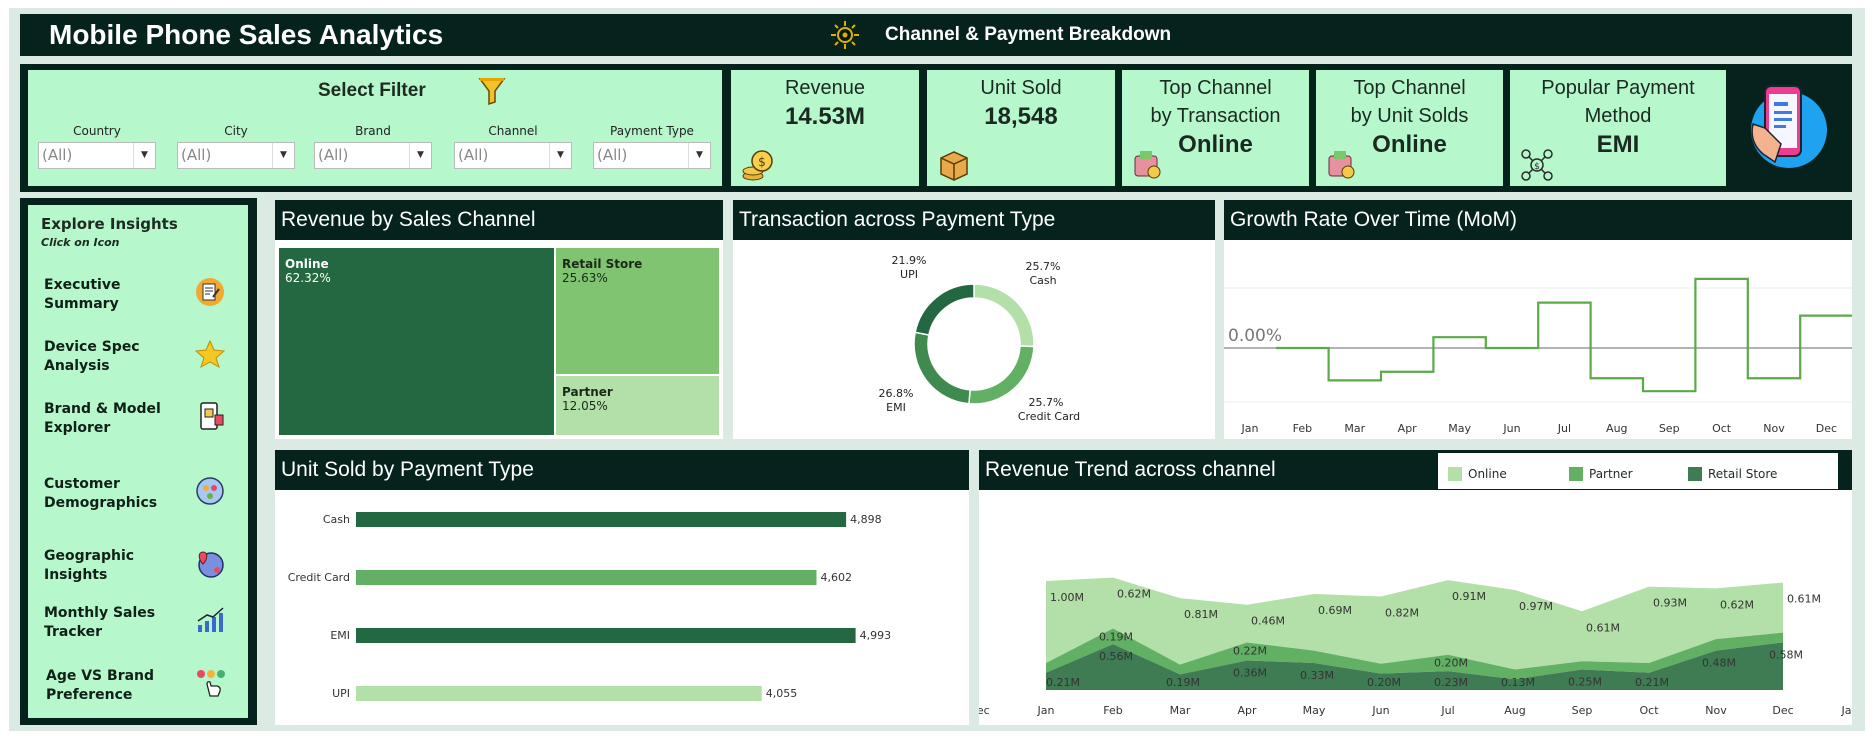 The width and height of the screenshot is (1876, 738). What do you see at coordinates (1409, 88) in the screenshot?
I see `kpi-title: Top Channel` at bounding box center [1409, 88].